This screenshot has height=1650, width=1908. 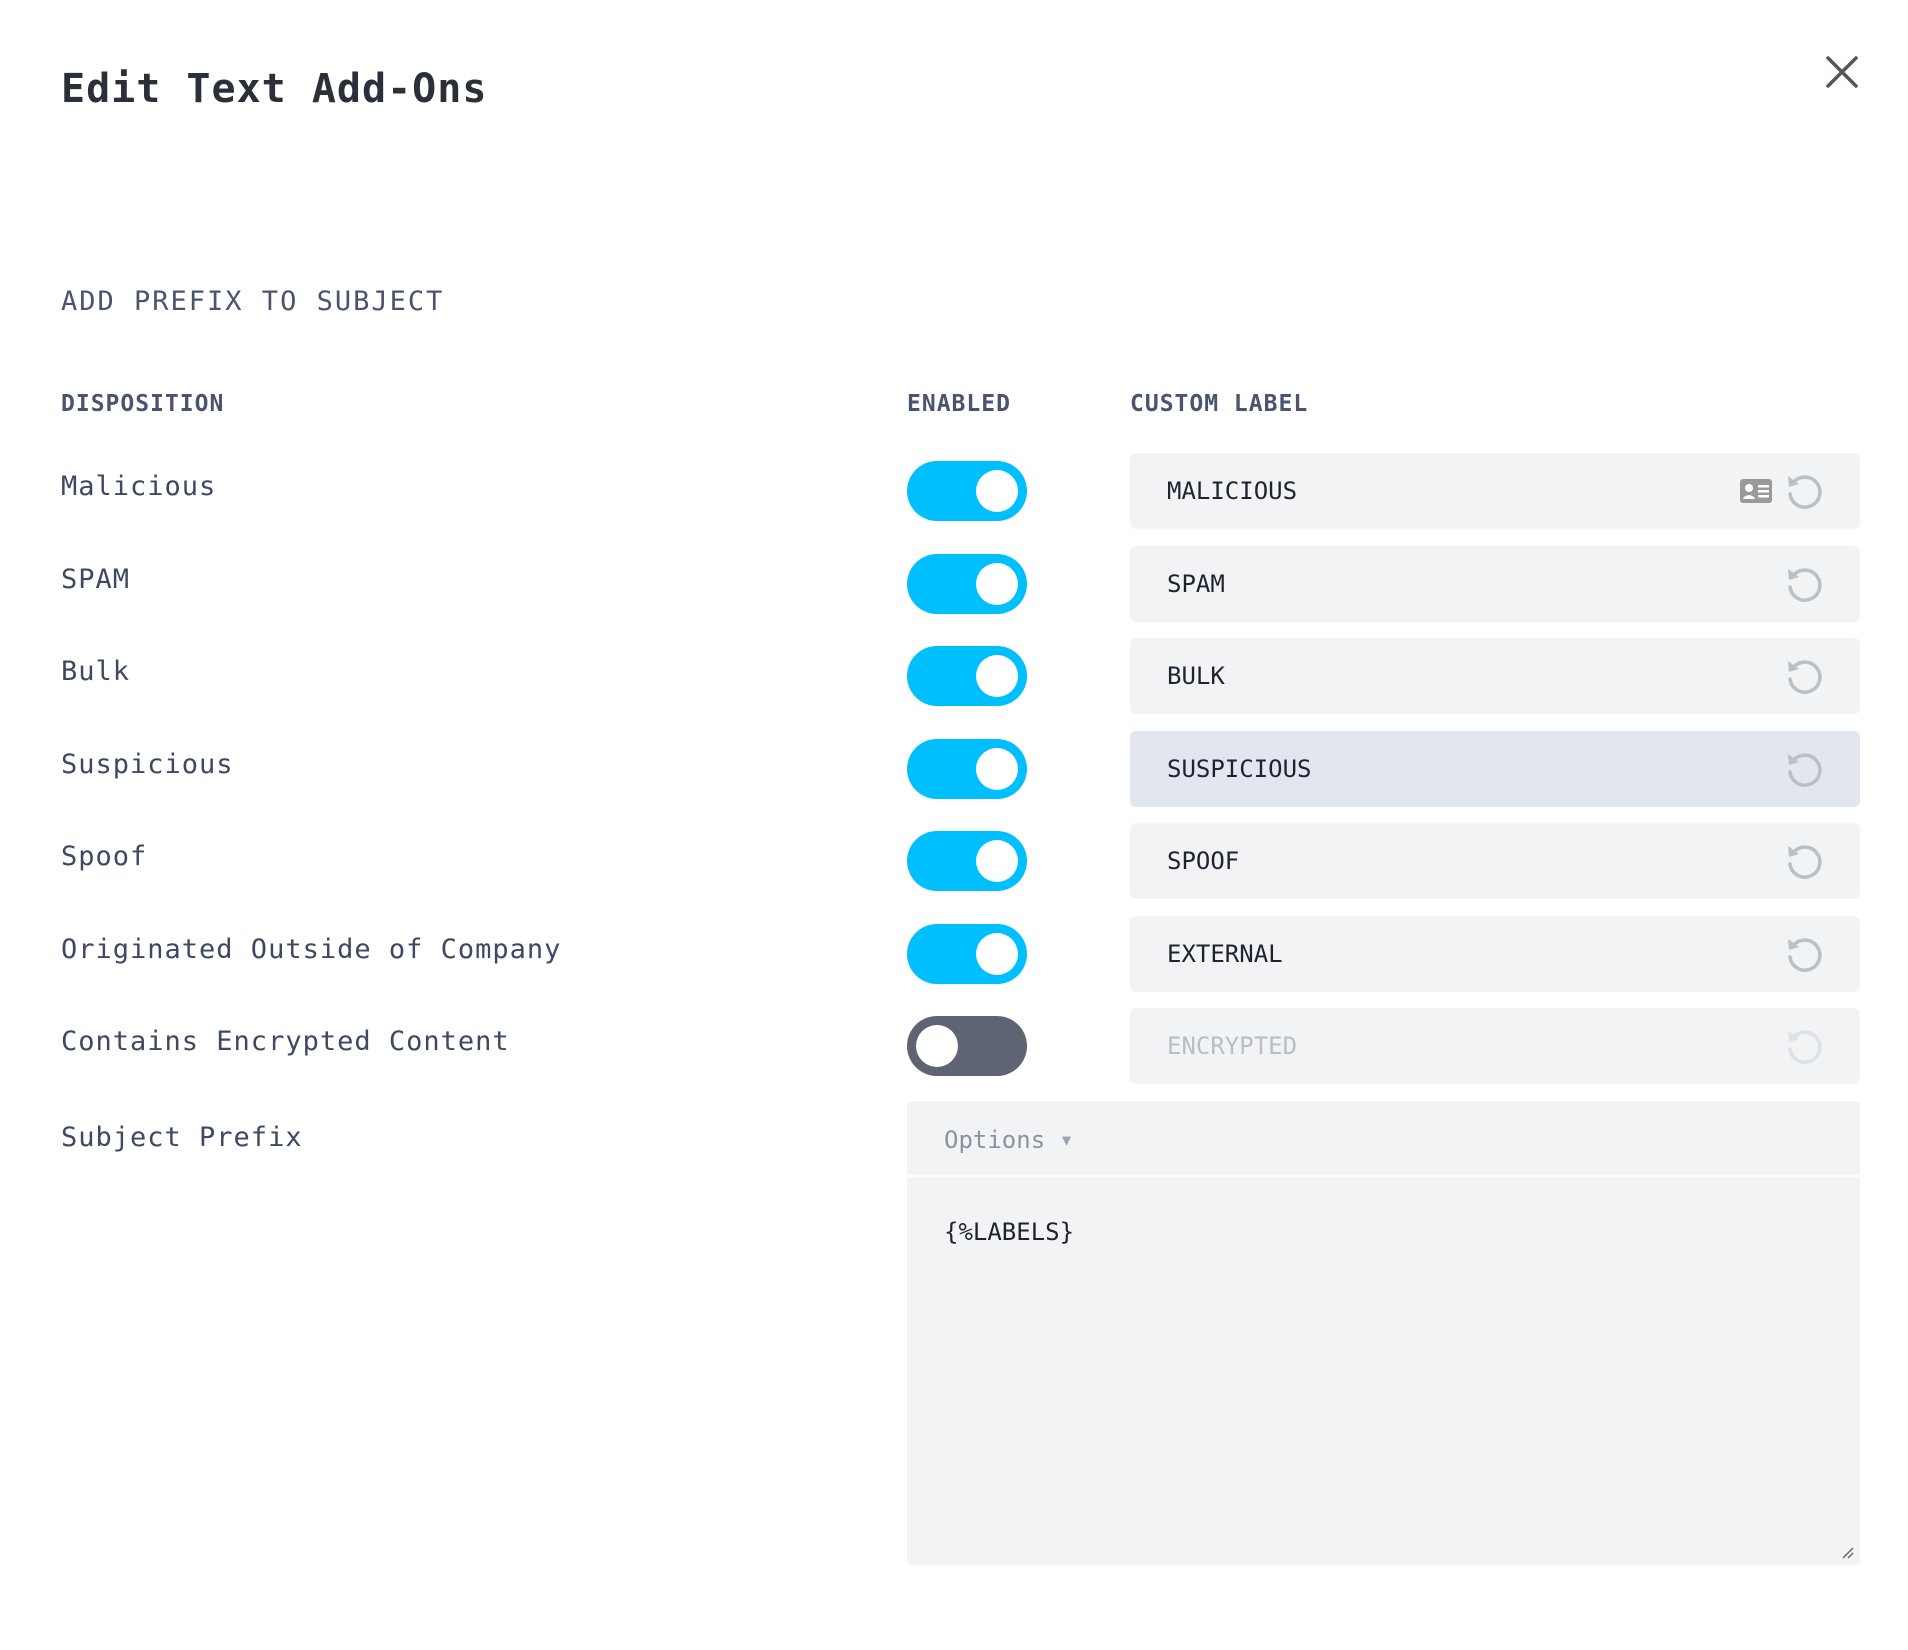 What do you see at coordinates (1196, 583) in the screenshot?
I see `custom-label-value: SPAM` at bounding box center [1196, 583].